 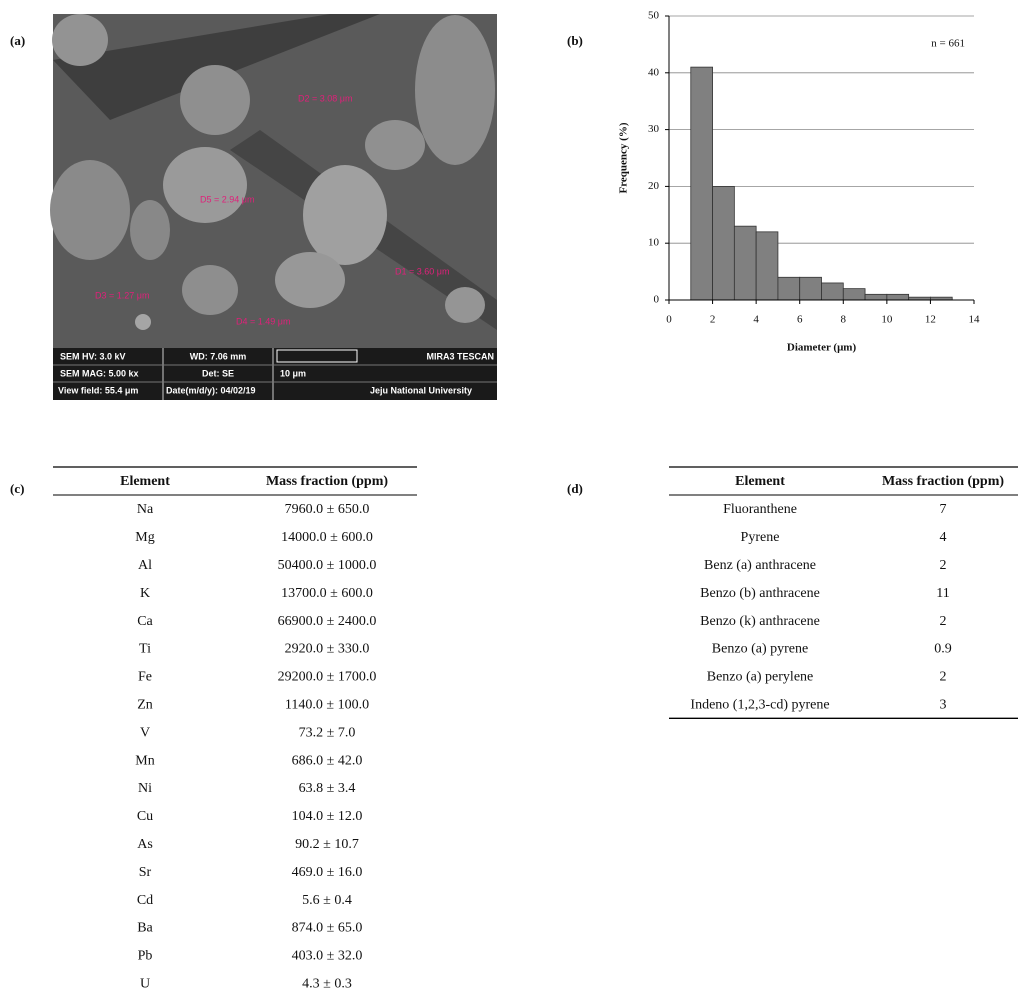 What do you see at coordinates (327, 481) in the screenshot?
I see `table-header: Mass fraction (ppm)` at bounding box center [327, 481].